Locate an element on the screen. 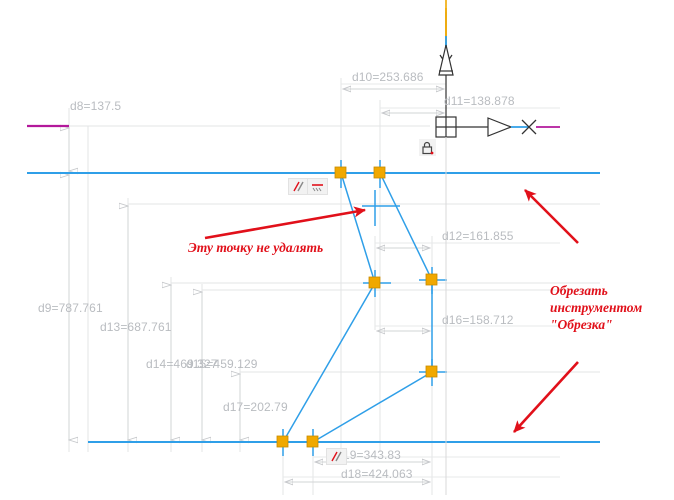 The height and width of the screenshot is (500, 674). dimension-label-d14: d14=469.327 is located at coordinates (182, 364).